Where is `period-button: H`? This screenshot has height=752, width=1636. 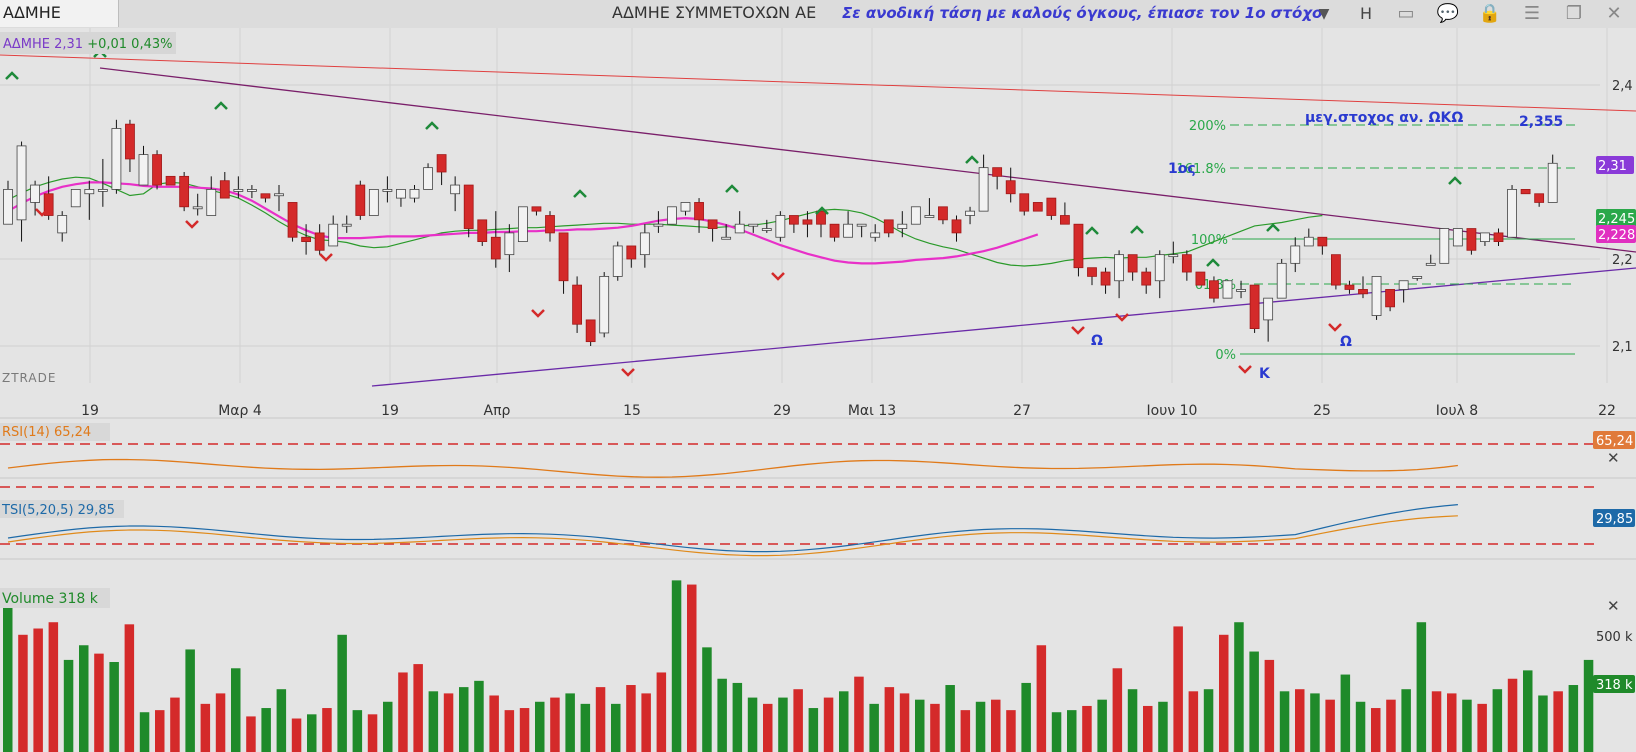
period-button: H is located at coordinates (1366, 13).